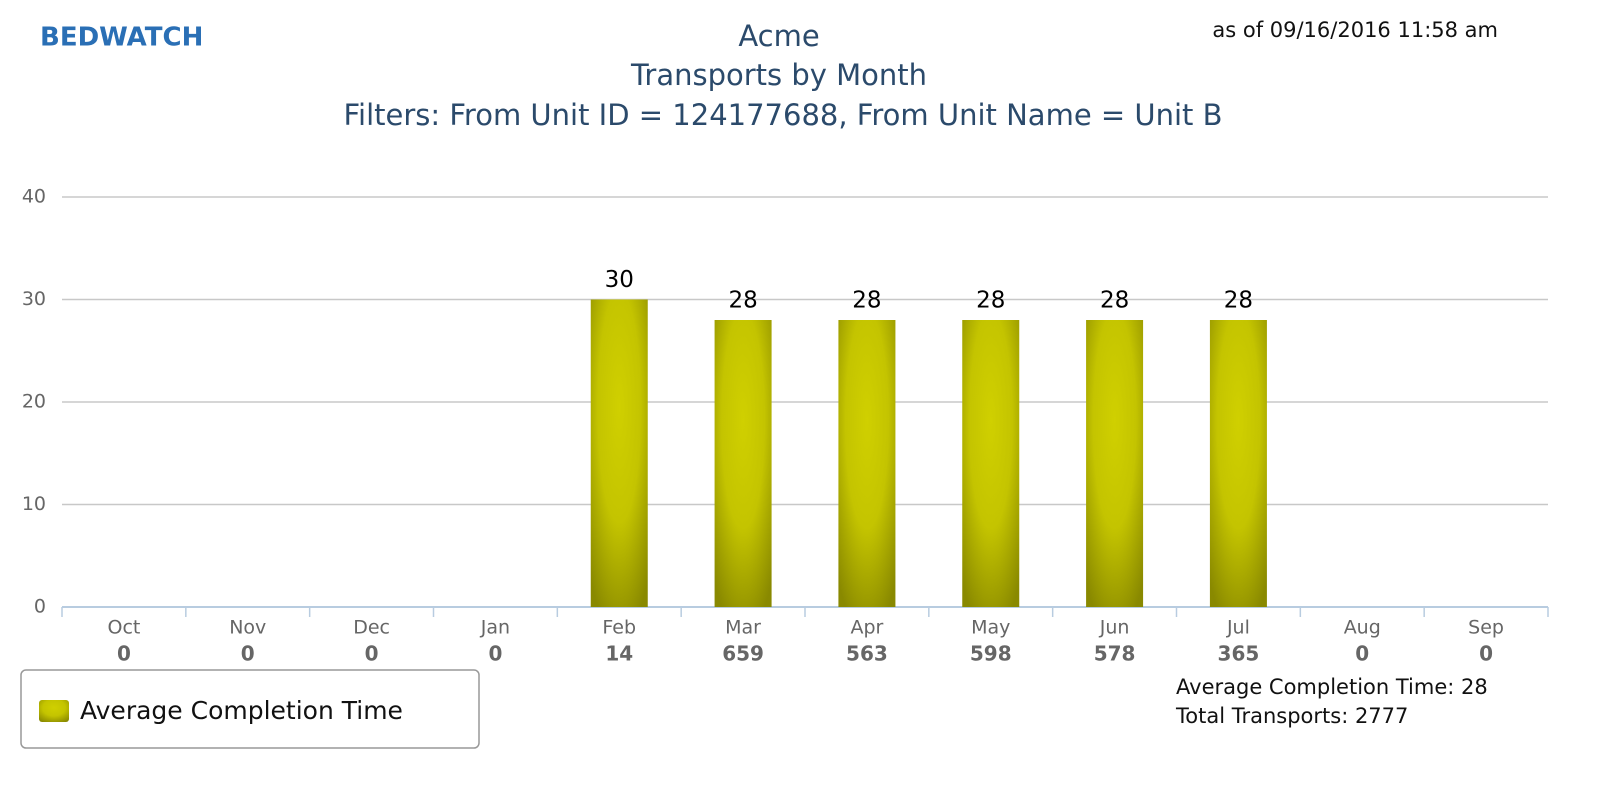 The image size is (1600, 800). I want to click on chart-subtitle: Transports by Month, so click(778, 75).